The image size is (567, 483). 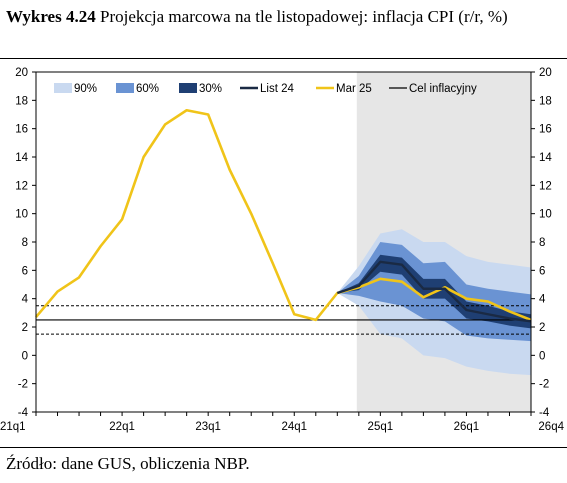 I want to click on y-tick-label-right: 4, so click(x=542, y=300).